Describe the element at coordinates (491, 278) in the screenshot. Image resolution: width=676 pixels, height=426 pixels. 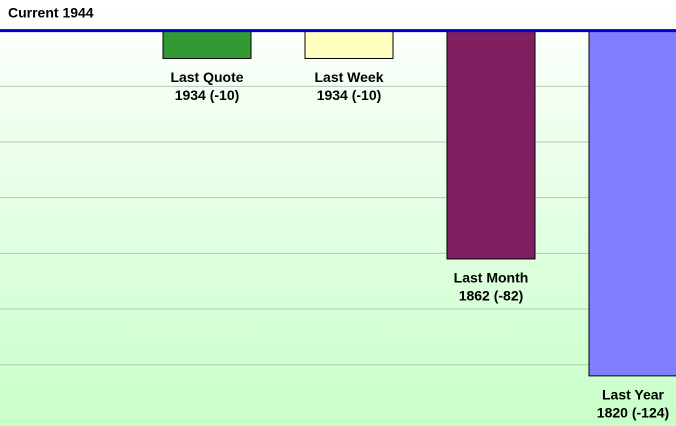
I see `bar-category-label: Last Month` at that location.